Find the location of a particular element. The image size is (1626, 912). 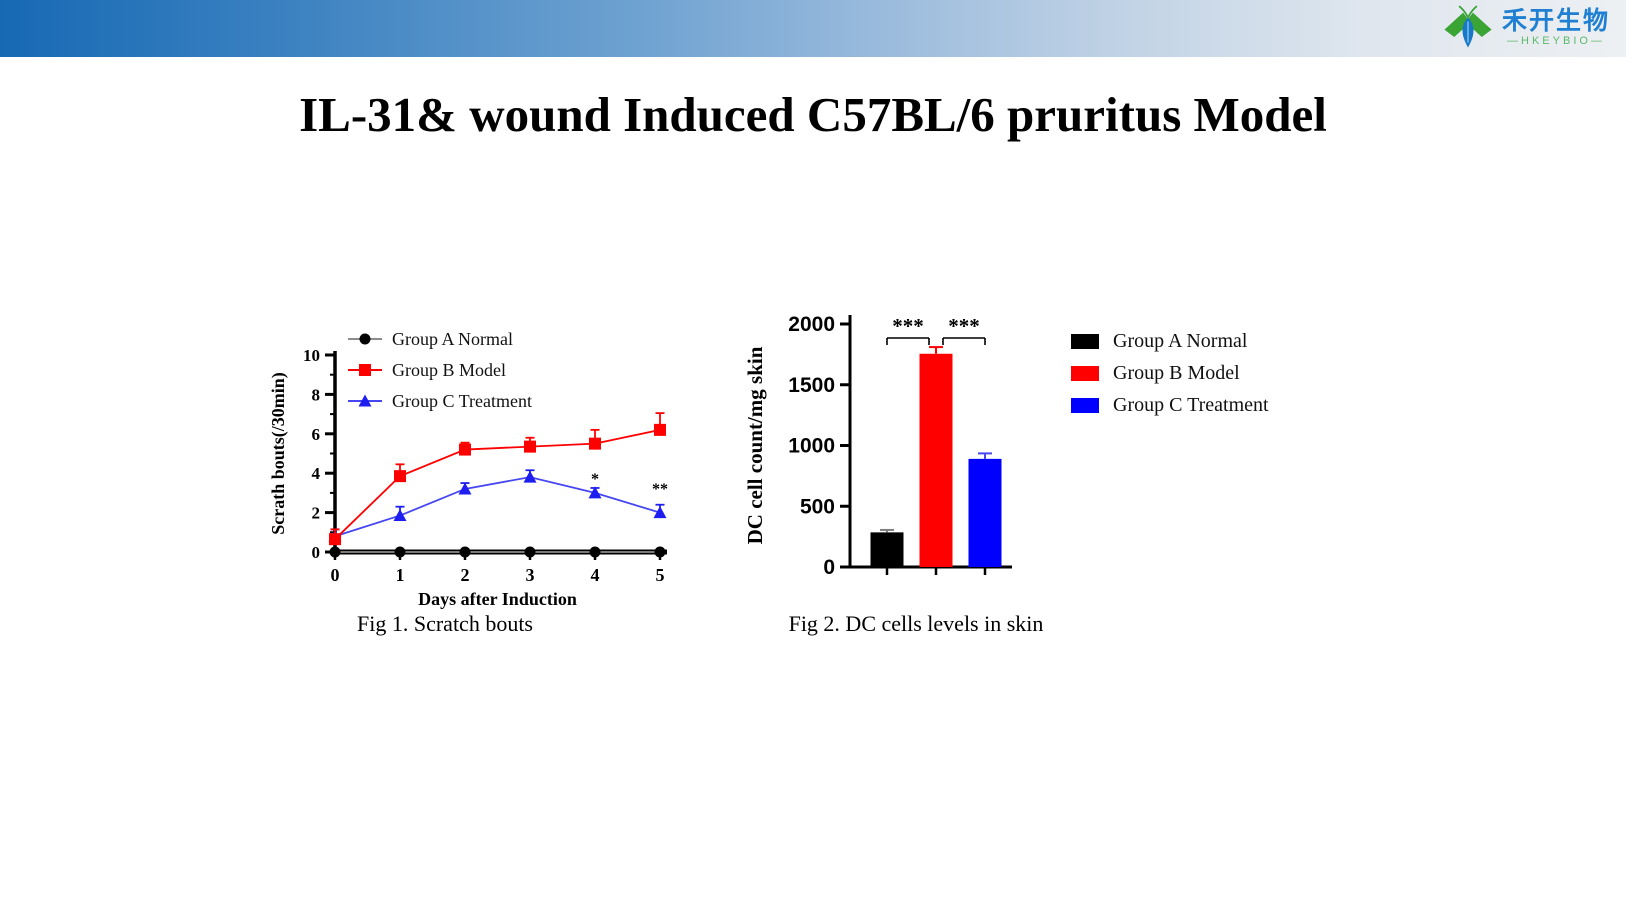

svg-text: 1000 is located at coordinates (811, 446).